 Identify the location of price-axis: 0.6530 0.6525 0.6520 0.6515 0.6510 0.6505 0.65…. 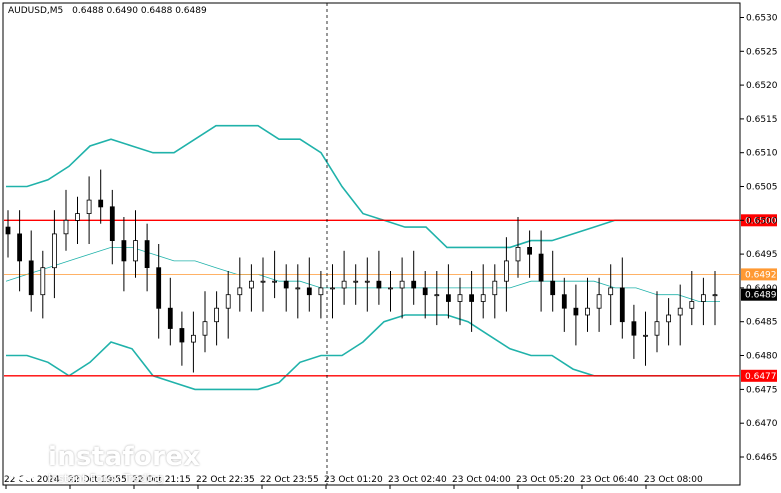
(759, 238).